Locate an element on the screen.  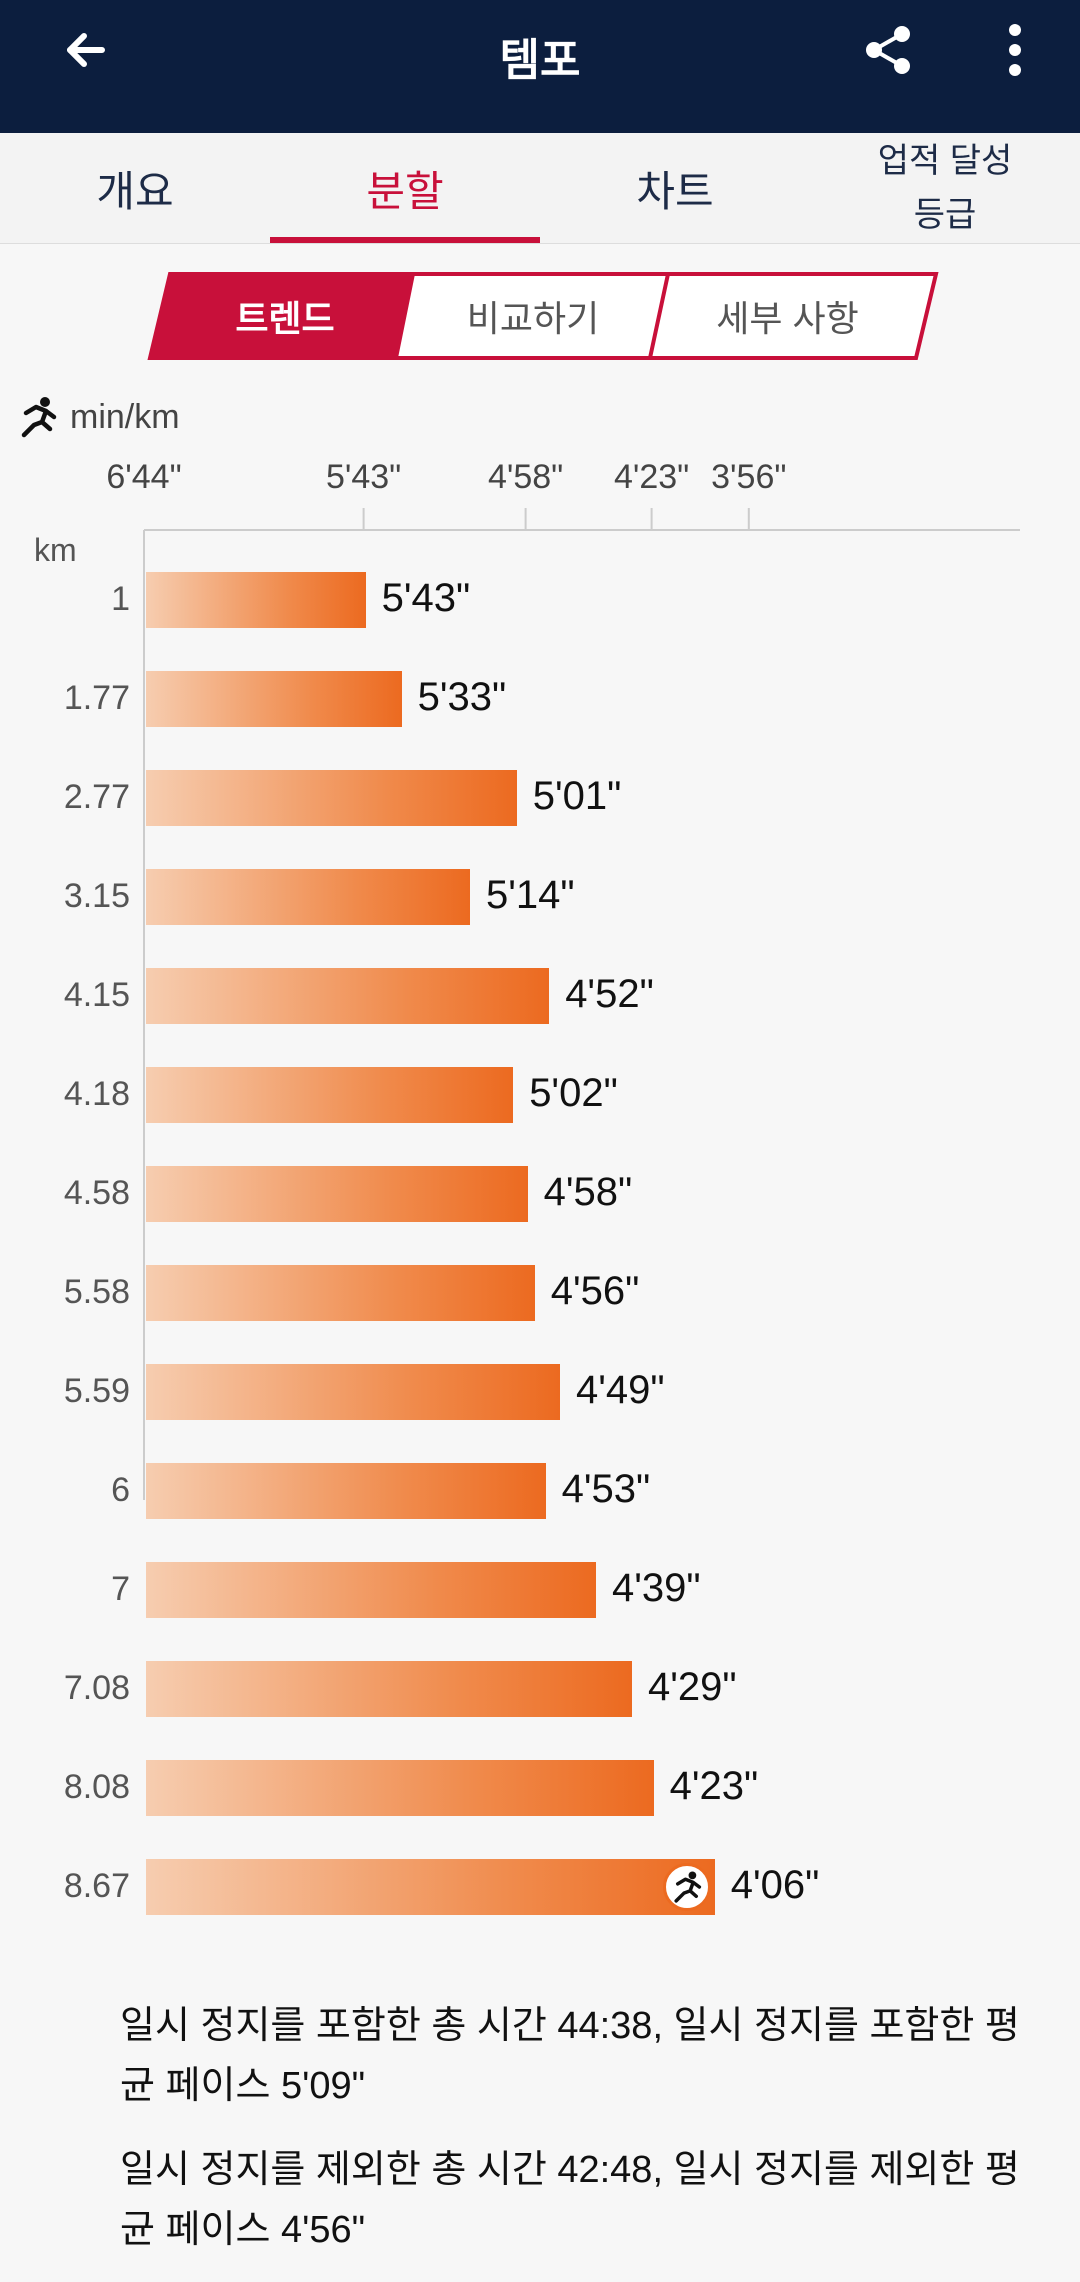
view-segmented-control: 트렌드 비교하기 세부 사항 is located at coordinates (540, 316).